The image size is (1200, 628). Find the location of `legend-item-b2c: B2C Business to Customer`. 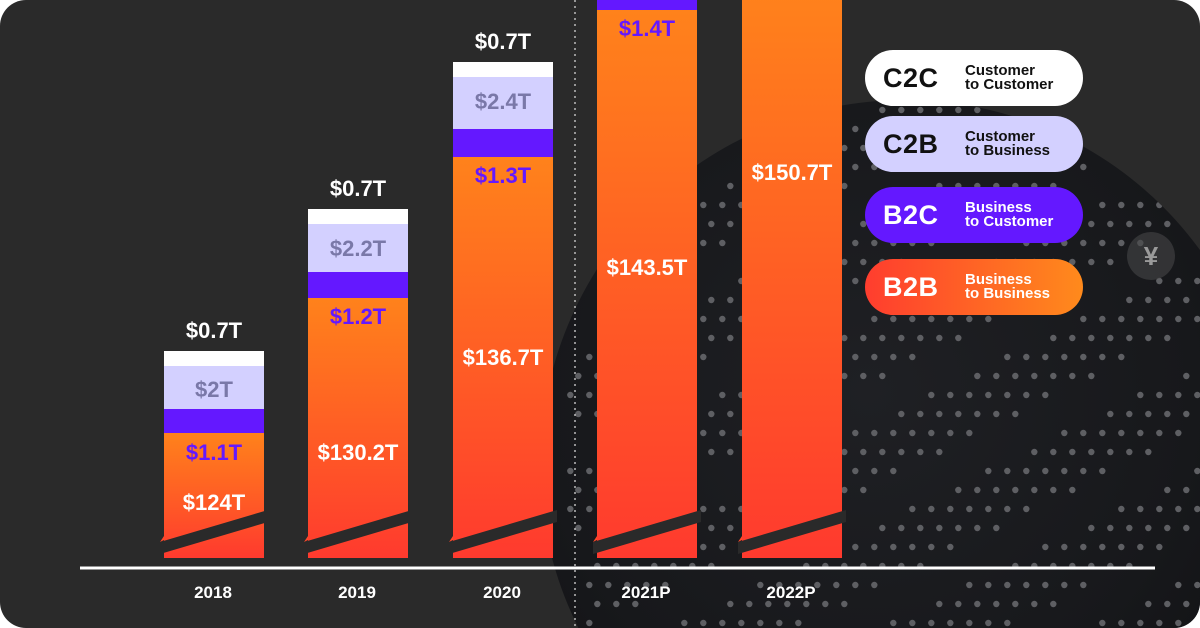

legend-item-b2c: B2C Business to Customer is located at coordinates (974, 215).